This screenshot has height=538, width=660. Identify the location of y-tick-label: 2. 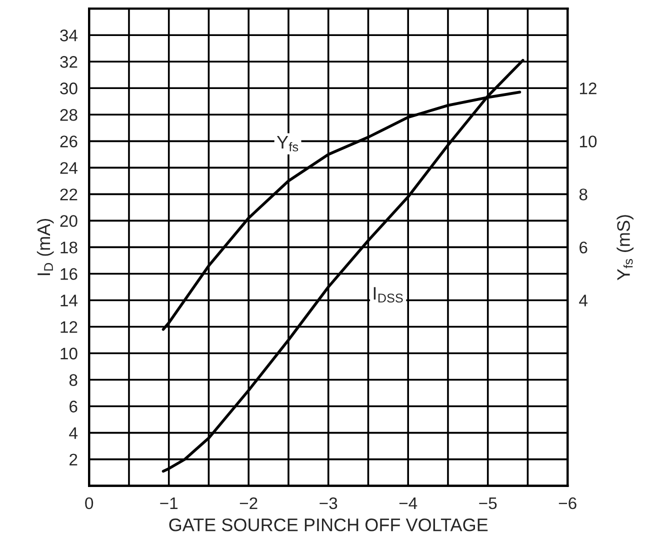
(74, 460).